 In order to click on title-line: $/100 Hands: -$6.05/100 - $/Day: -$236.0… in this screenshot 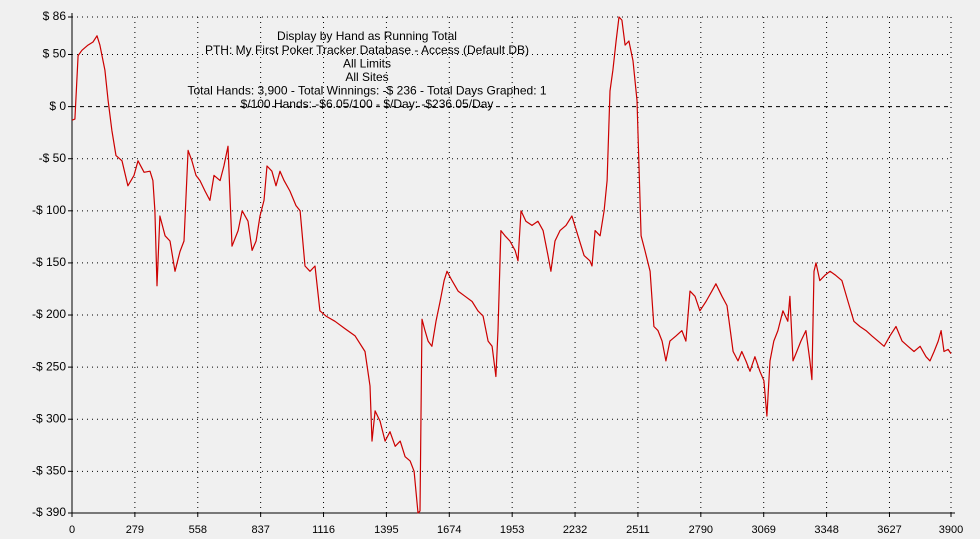, I will do `click(367, 104)`.